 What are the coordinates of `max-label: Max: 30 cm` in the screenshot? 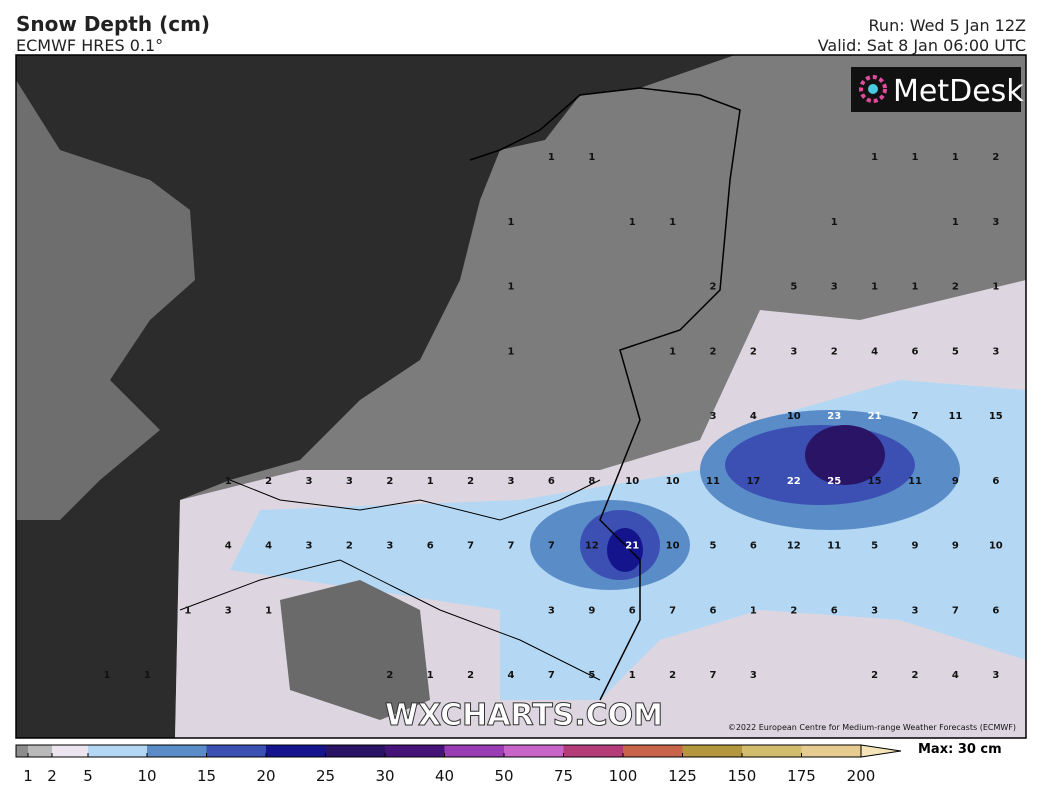 It's located at (960, 749).